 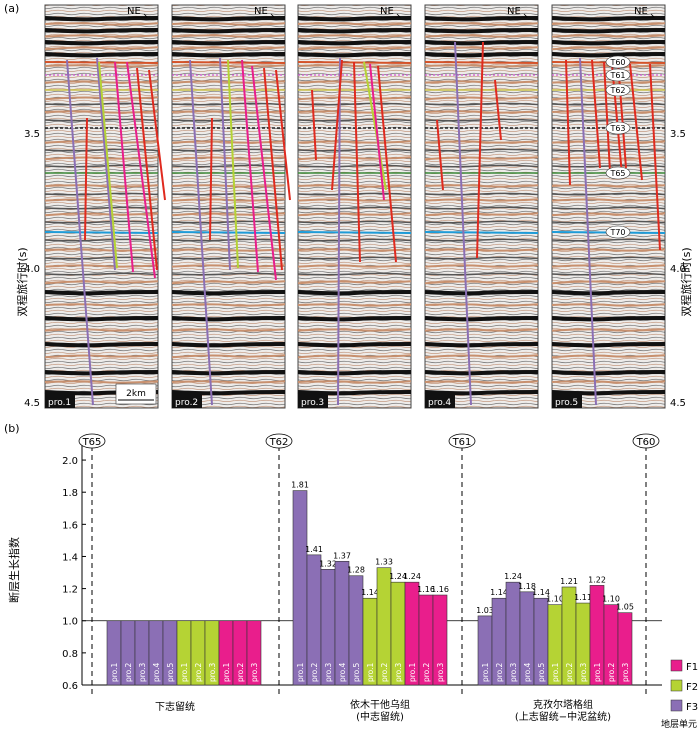 I want to click on profile-frame, so click(x=101, y=206).